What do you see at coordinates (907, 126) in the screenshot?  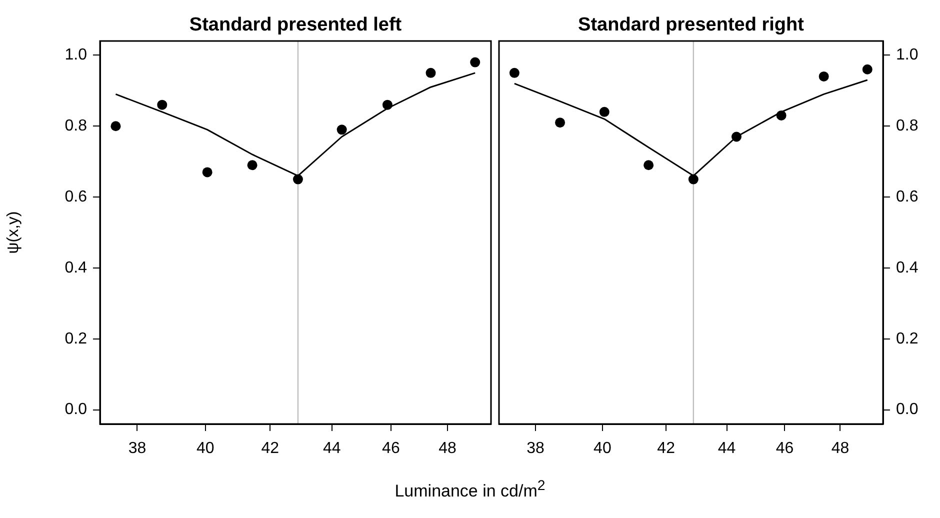 I see `y2-tick-label: 0.8` at bounding box center [907, 126].